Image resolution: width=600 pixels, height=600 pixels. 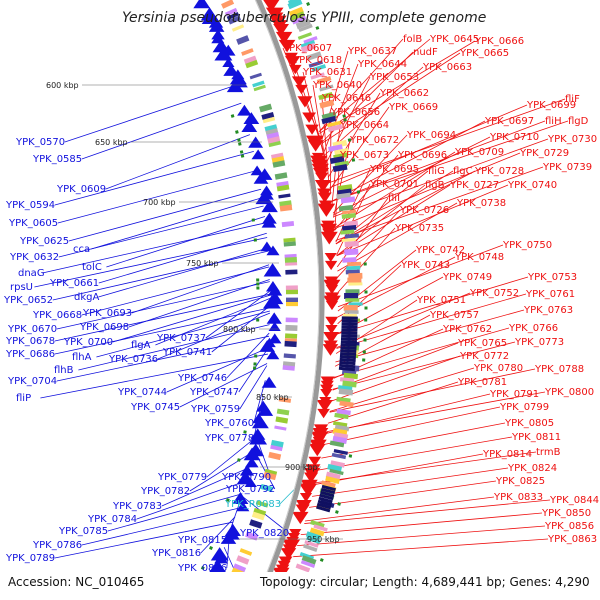 I want to click on forward-gene-label: YPK_0863, so click(x=572, y=539).